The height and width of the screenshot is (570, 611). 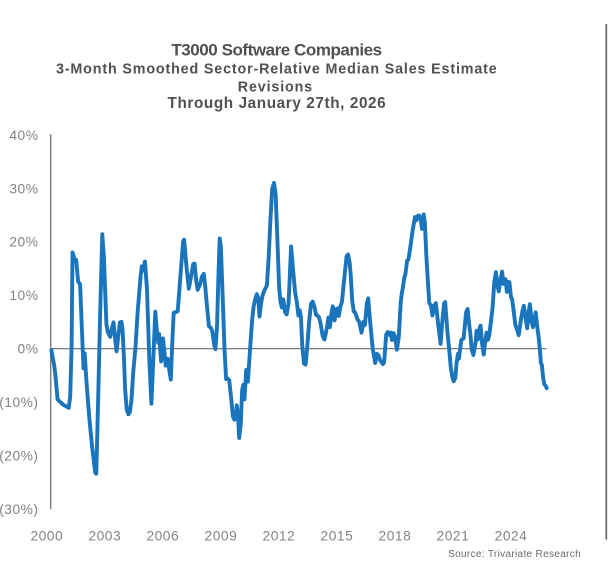 What do you see at coordinates (19, 402) in the screenshot?
I see `svg-text: (10%)` at bounding box center [19, 402].